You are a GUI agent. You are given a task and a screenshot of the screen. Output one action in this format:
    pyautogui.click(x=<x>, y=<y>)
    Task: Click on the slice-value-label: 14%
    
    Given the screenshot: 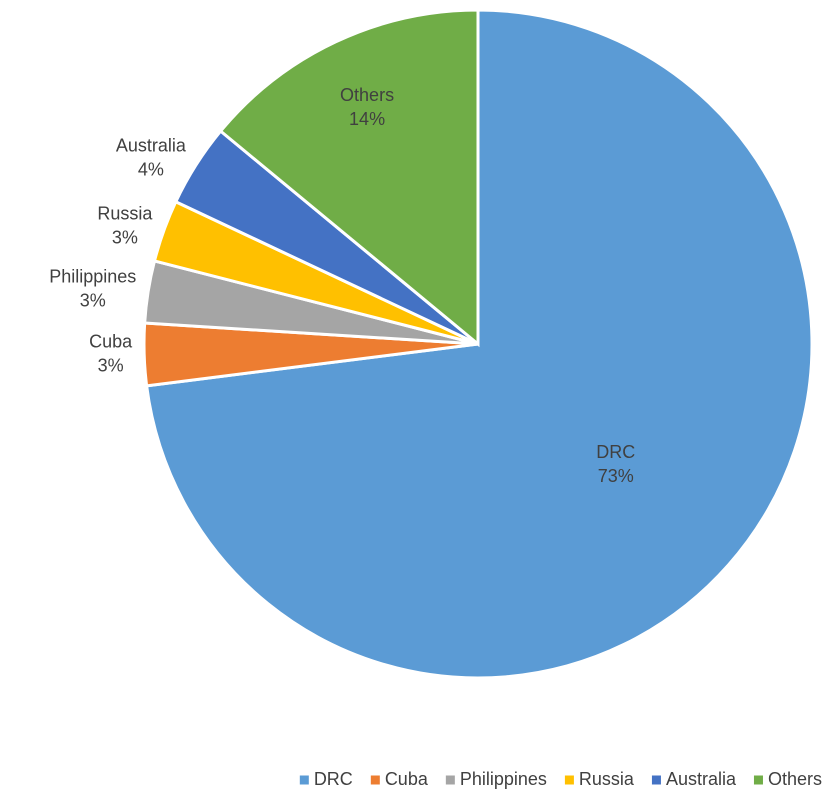 What is the action you would take?
    pyautogui.click(x=367, y=119)
    